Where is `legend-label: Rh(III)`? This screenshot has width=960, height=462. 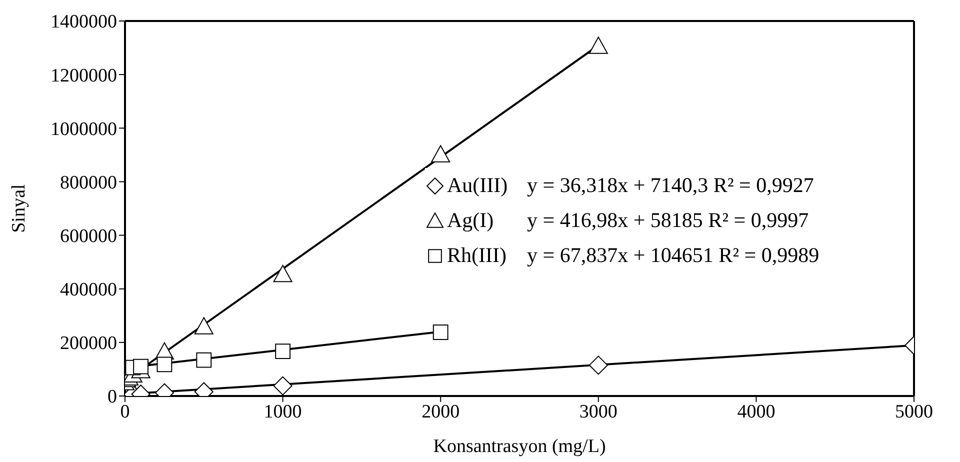
legend-label: Rh(III) is located at coordinates (477, 255).